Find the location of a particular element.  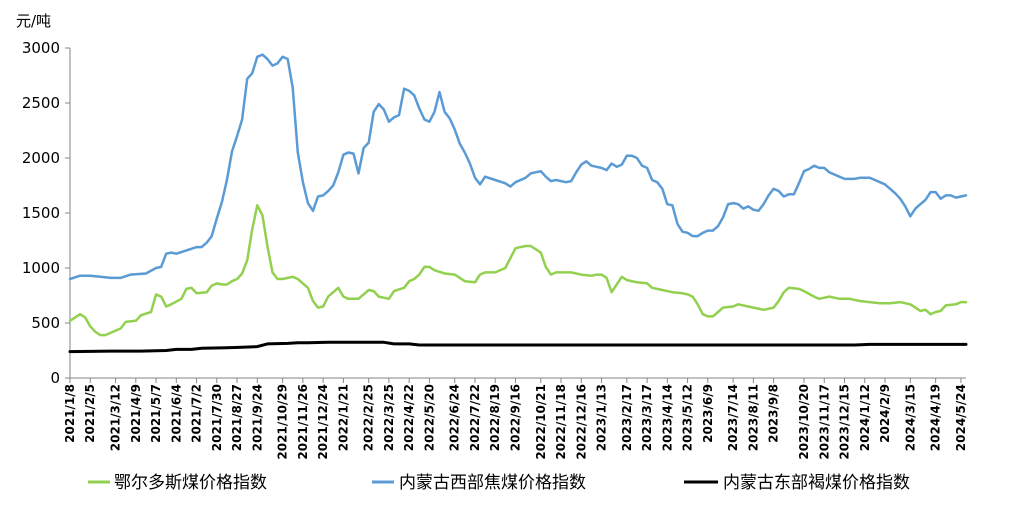

x-tick-label: 2021/3/12 is located at coordinates (116, 417).